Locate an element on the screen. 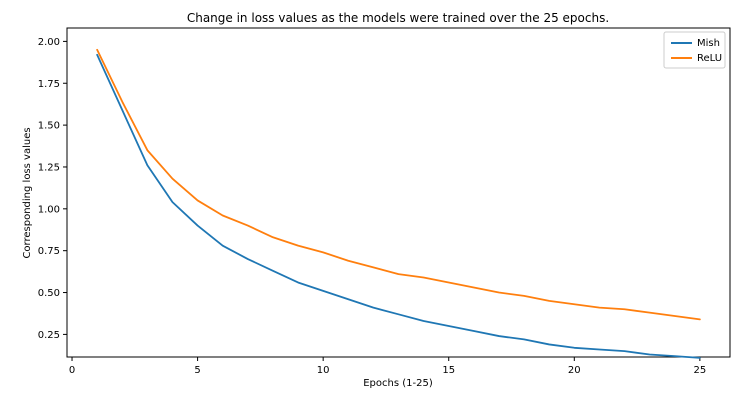  x-tick-label: 25 is located at coordinates (699, 370).